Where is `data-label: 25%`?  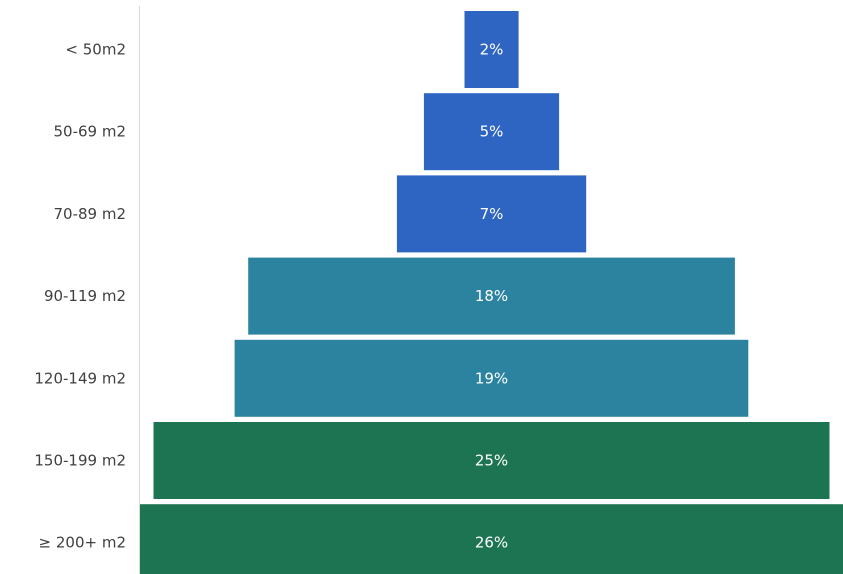
data-label: 25% is located at coordinates (491, 461).